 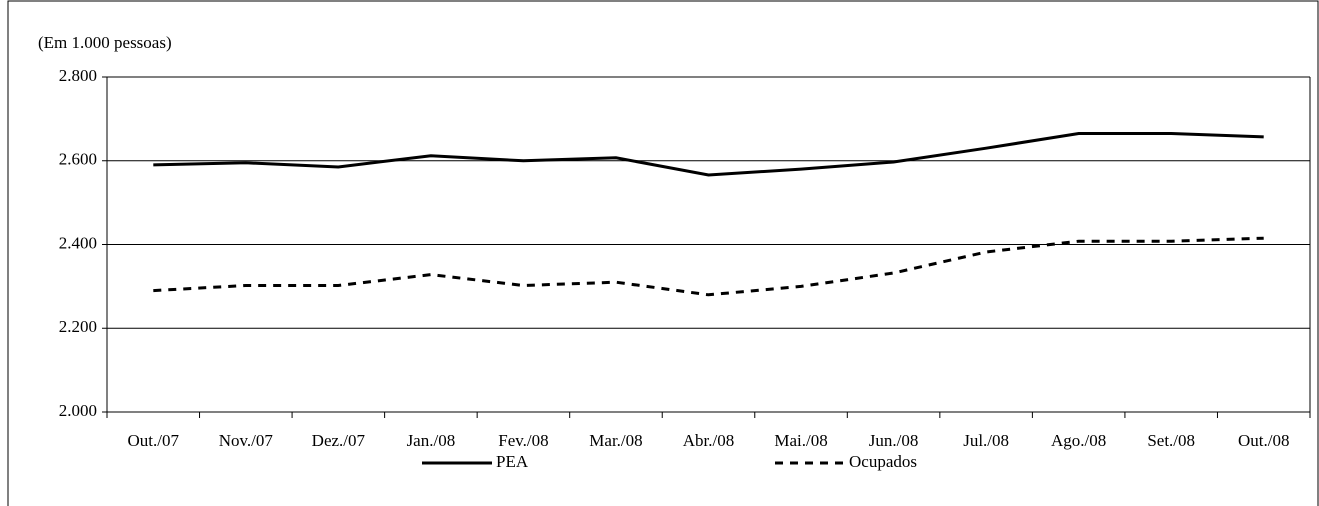 What do you see at coordinates (512, 461) in the screenshot?
I see `legend-label: PEA` at bounding box center [512, 461].